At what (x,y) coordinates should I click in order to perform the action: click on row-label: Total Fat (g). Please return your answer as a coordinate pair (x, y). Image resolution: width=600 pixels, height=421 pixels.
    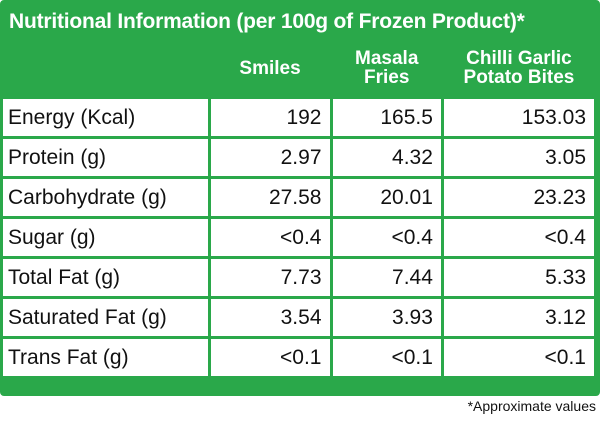
    Looking at the image, I should click on (105, 277).